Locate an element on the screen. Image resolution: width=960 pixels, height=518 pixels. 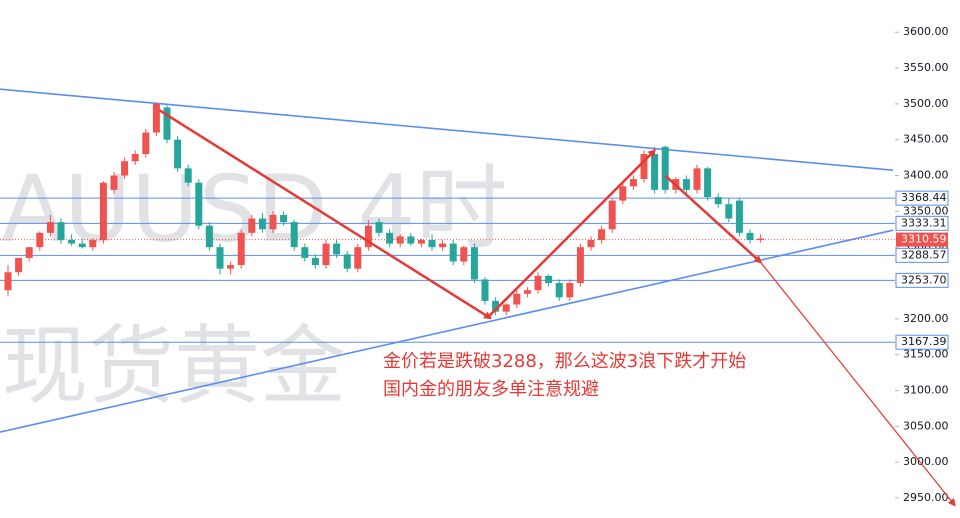
level-label: 3368.44 is located at coordinates (924, 197).